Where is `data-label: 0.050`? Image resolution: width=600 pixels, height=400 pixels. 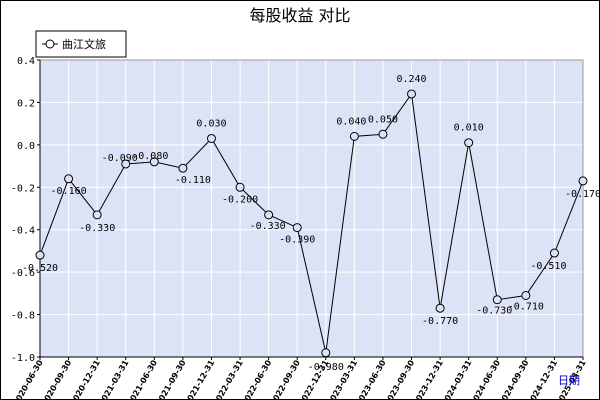
data-label: 0.050 is located at coordinates (383, 119).